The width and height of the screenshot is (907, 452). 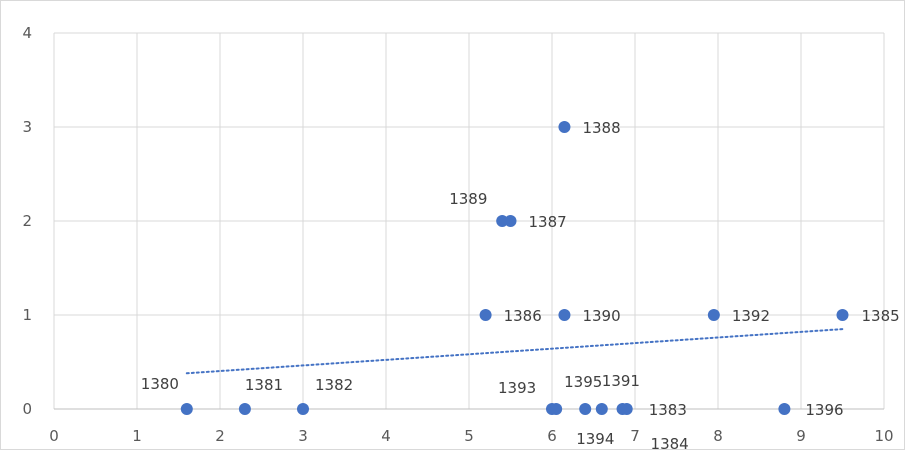 What do you see at coordinates (548, 222) in the screenshot?
I see `data-label-1387: 1387` at bounding box center [548, 222].